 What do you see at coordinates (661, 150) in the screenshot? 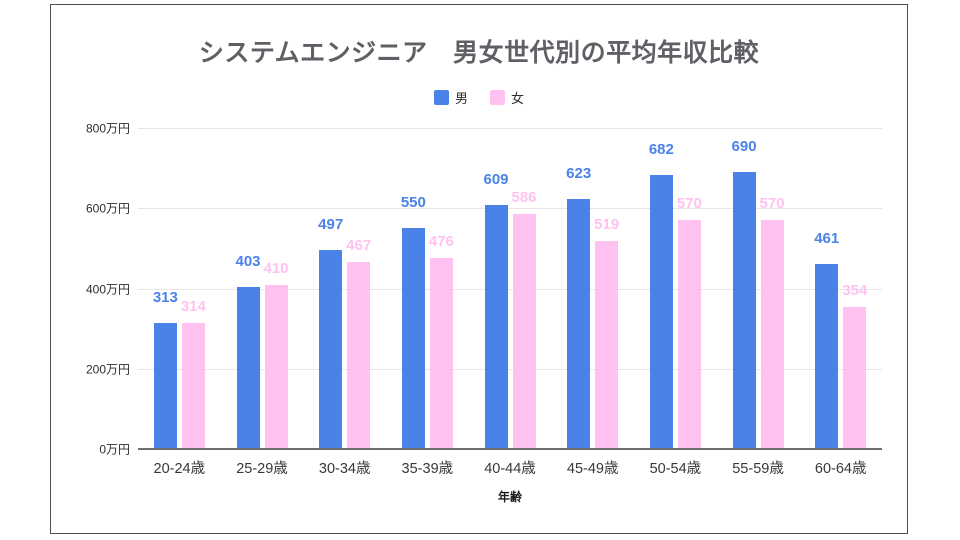
I see `bar-value-label: 682` at bounding box center [661, 150].